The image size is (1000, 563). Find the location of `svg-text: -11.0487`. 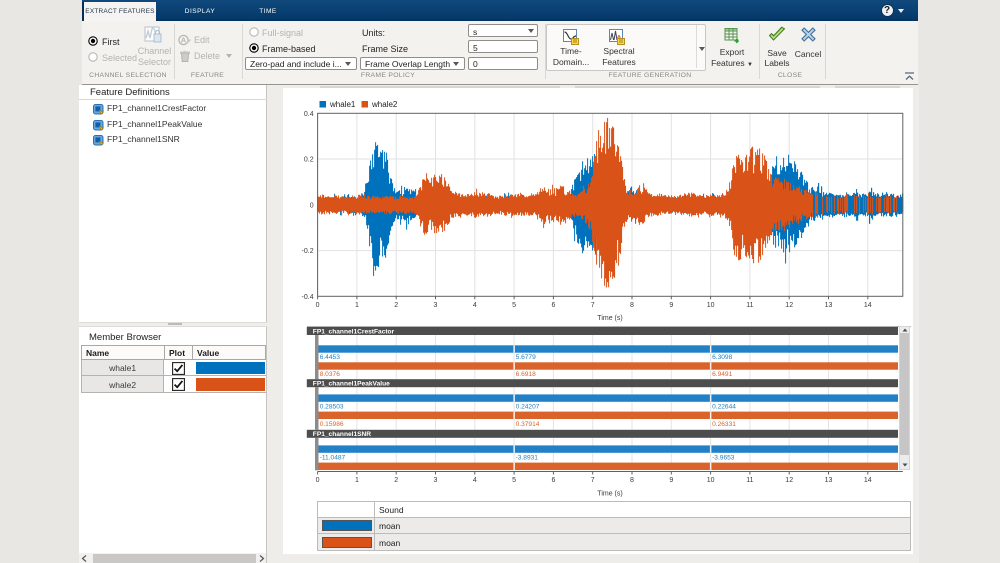

svg-text: -11.0487 is located at coordinates (333, 457).